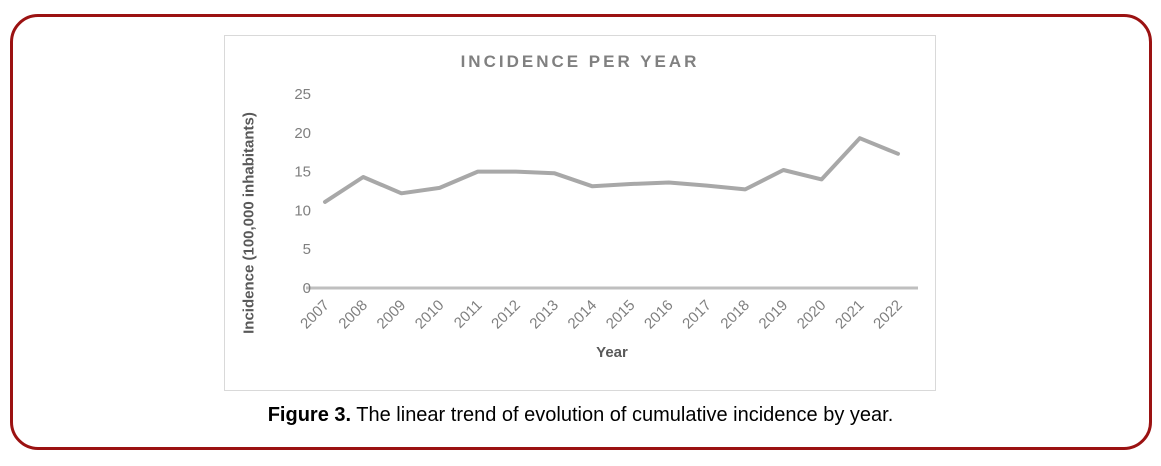 This screenshot has height=466, width=1161. I want to click on x-category-label: 2016, so click(659, 315).